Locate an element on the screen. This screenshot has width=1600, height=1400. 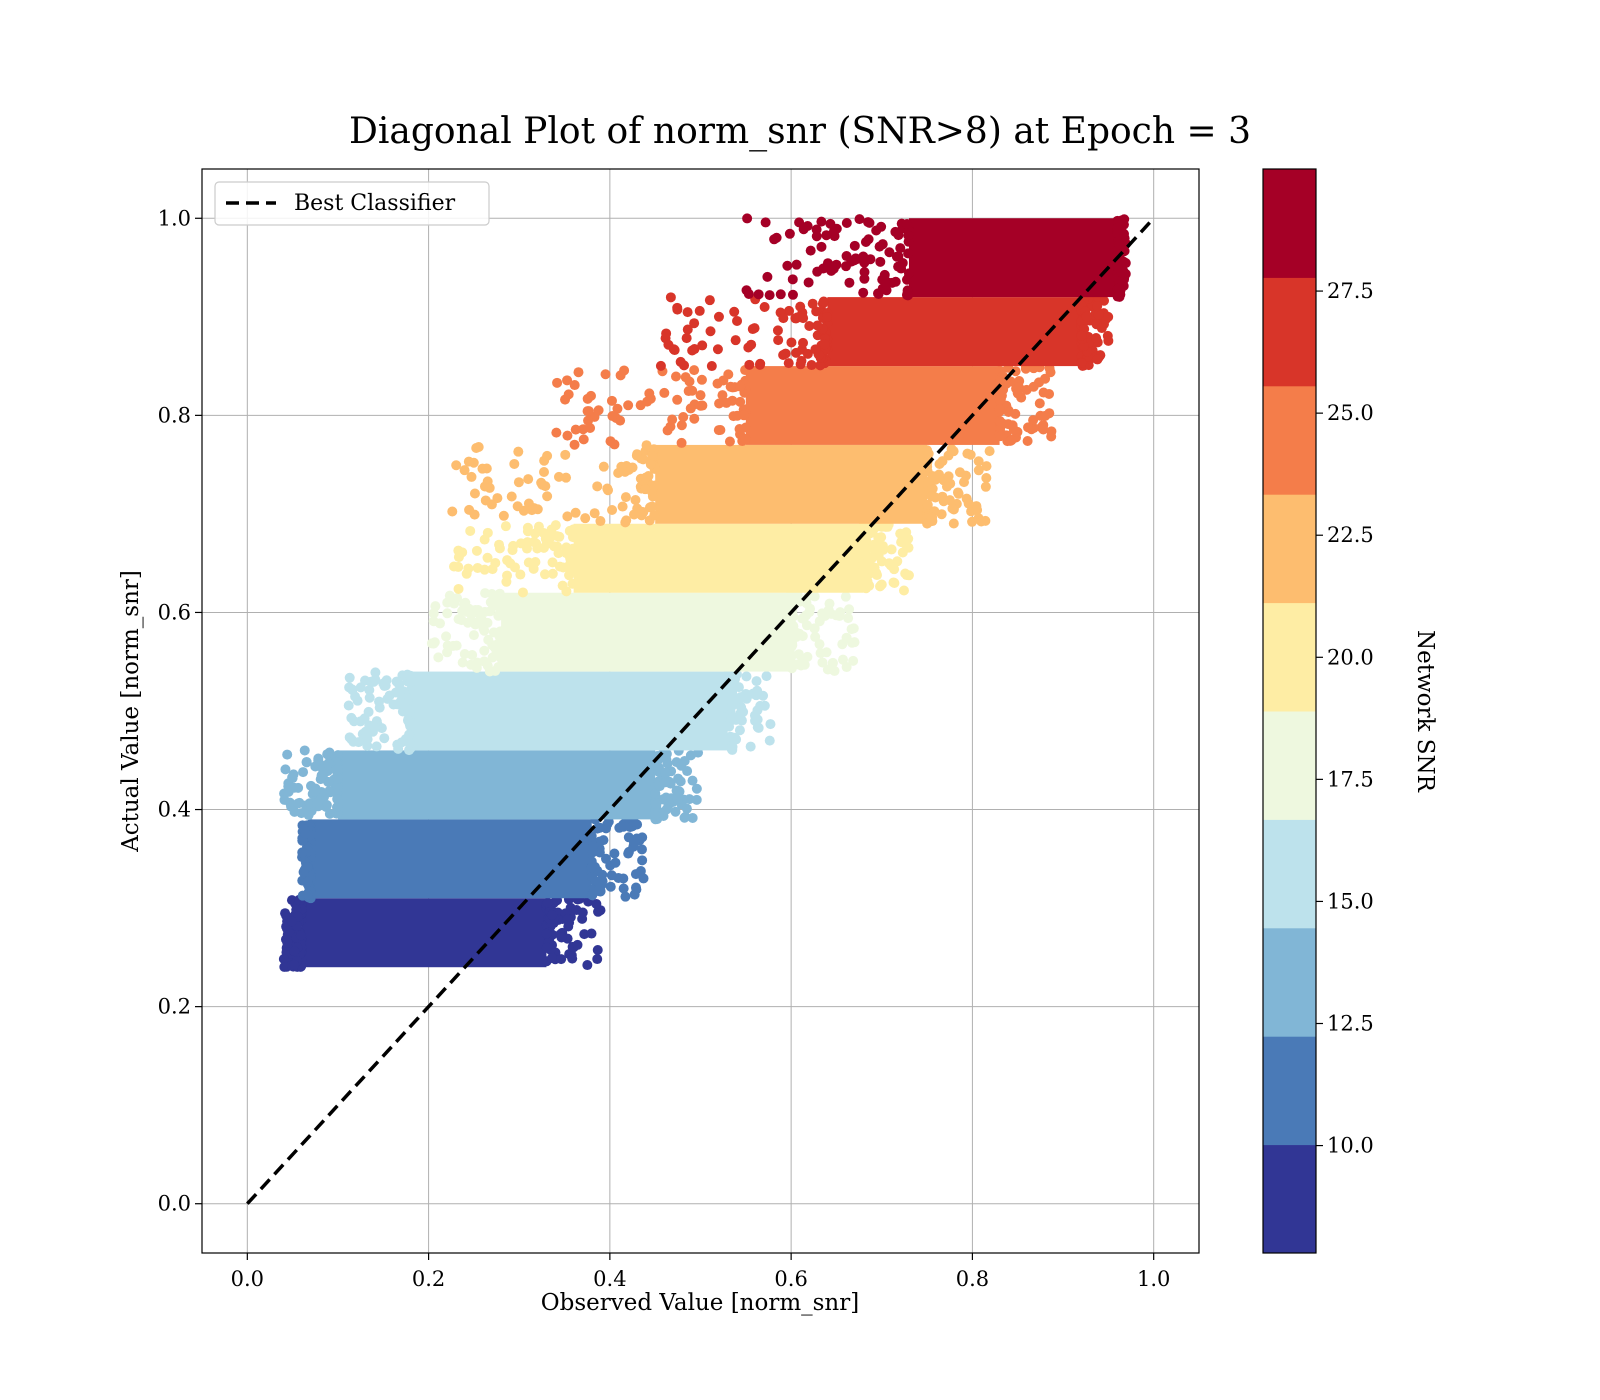
x-tick-label: 0.6 is located at coordinates (790, 1279).